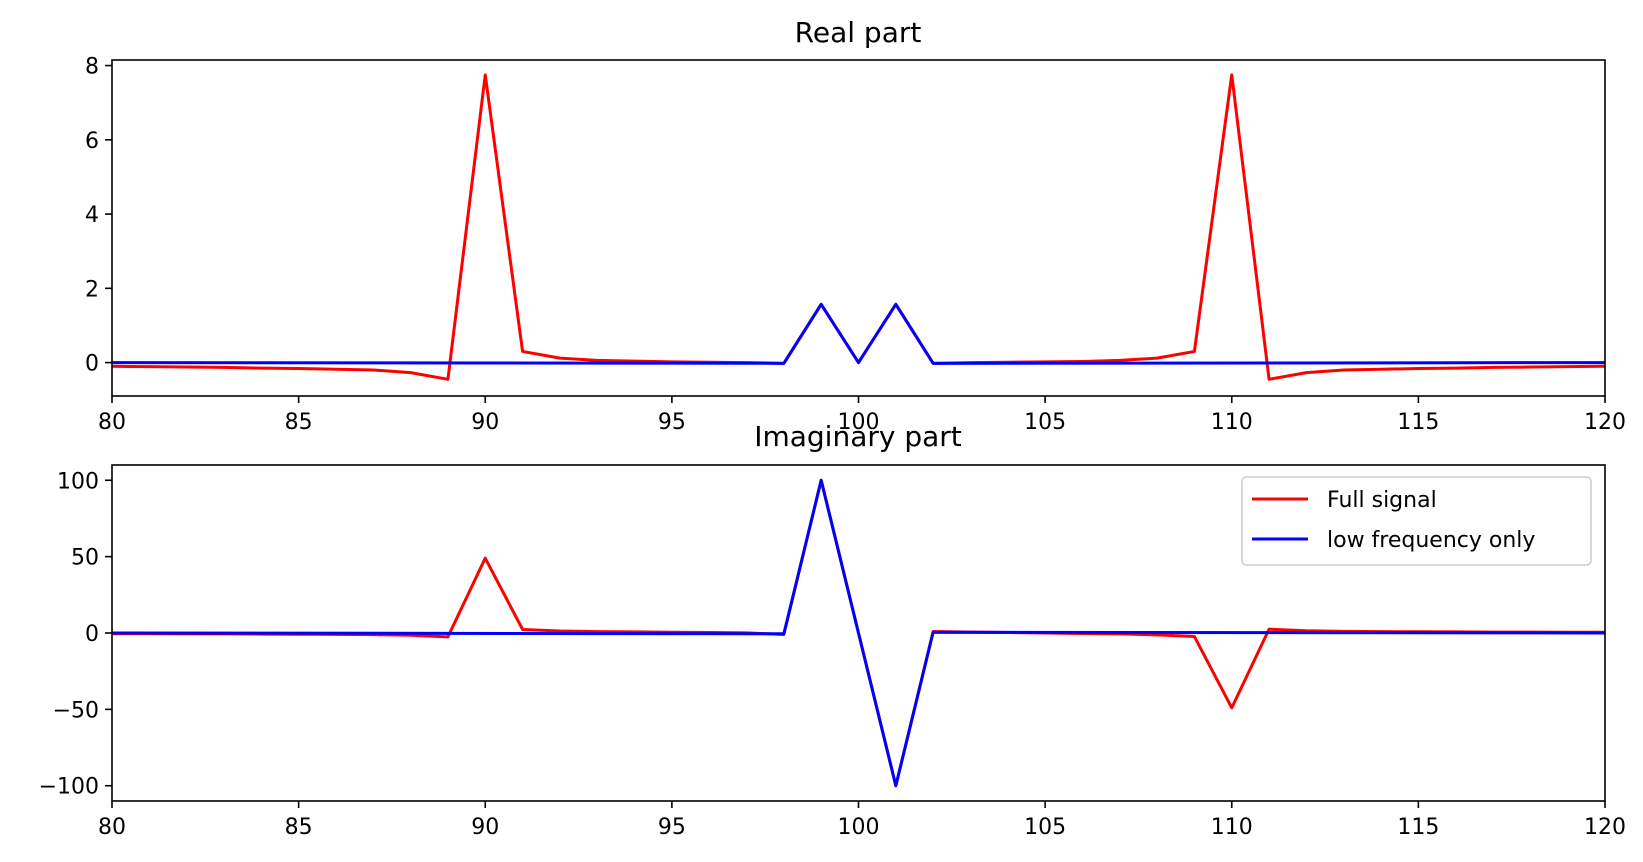  What do you see at coordinates (92, 364) in the screenshot?
I see `real-part-y-tick-label: 0` at bounding box center [92, 364].